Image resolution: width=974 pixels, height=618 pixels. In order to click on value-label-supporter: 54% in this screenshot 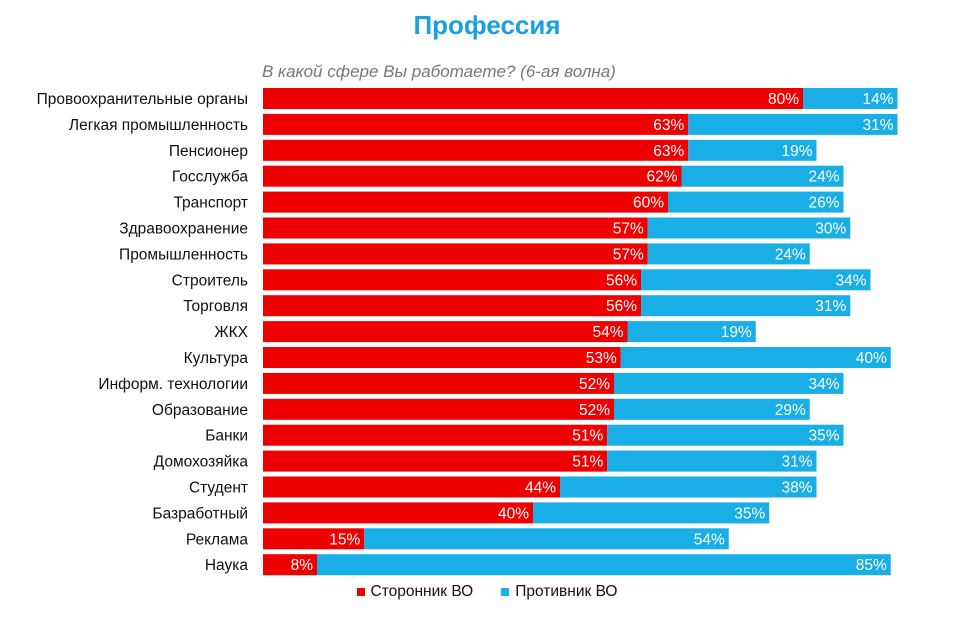, I will do `click(607, 332)`.